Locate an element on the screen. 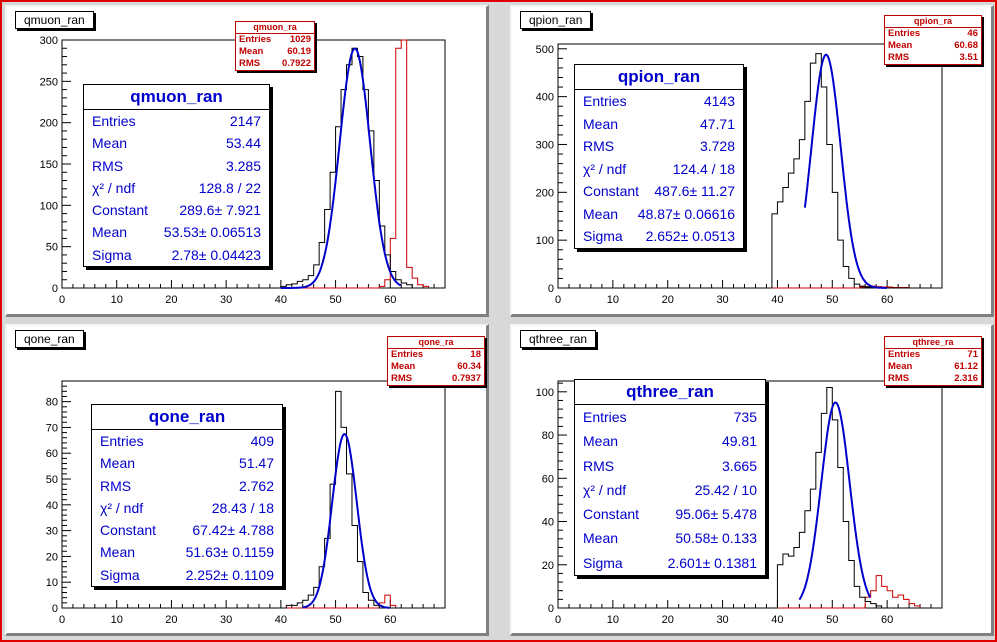 The height and width of the screenshot is (642, 997). stats-row: Mean 51.47 is located at coordinates (187, 463).